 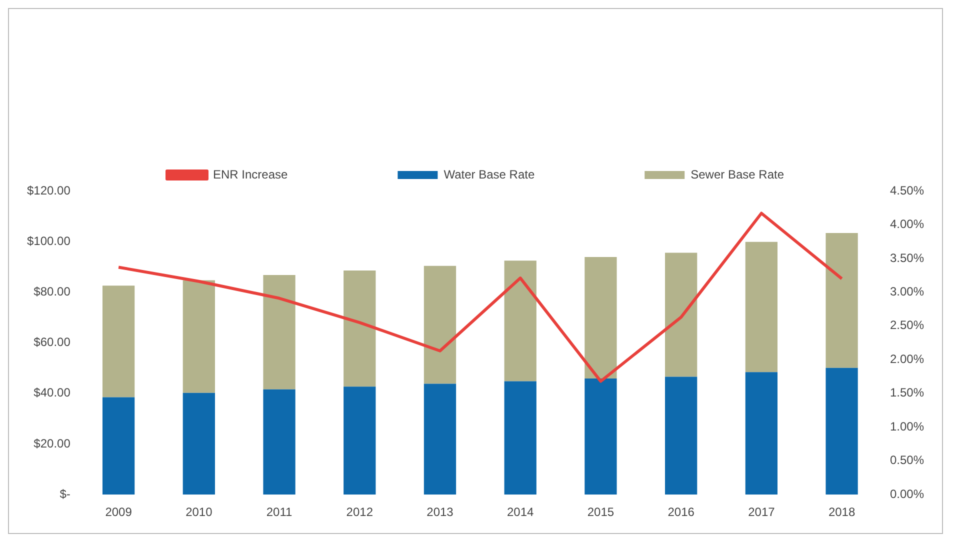 I want to click on y2-tick-label: 0.00%, so click(x=907, y=493).